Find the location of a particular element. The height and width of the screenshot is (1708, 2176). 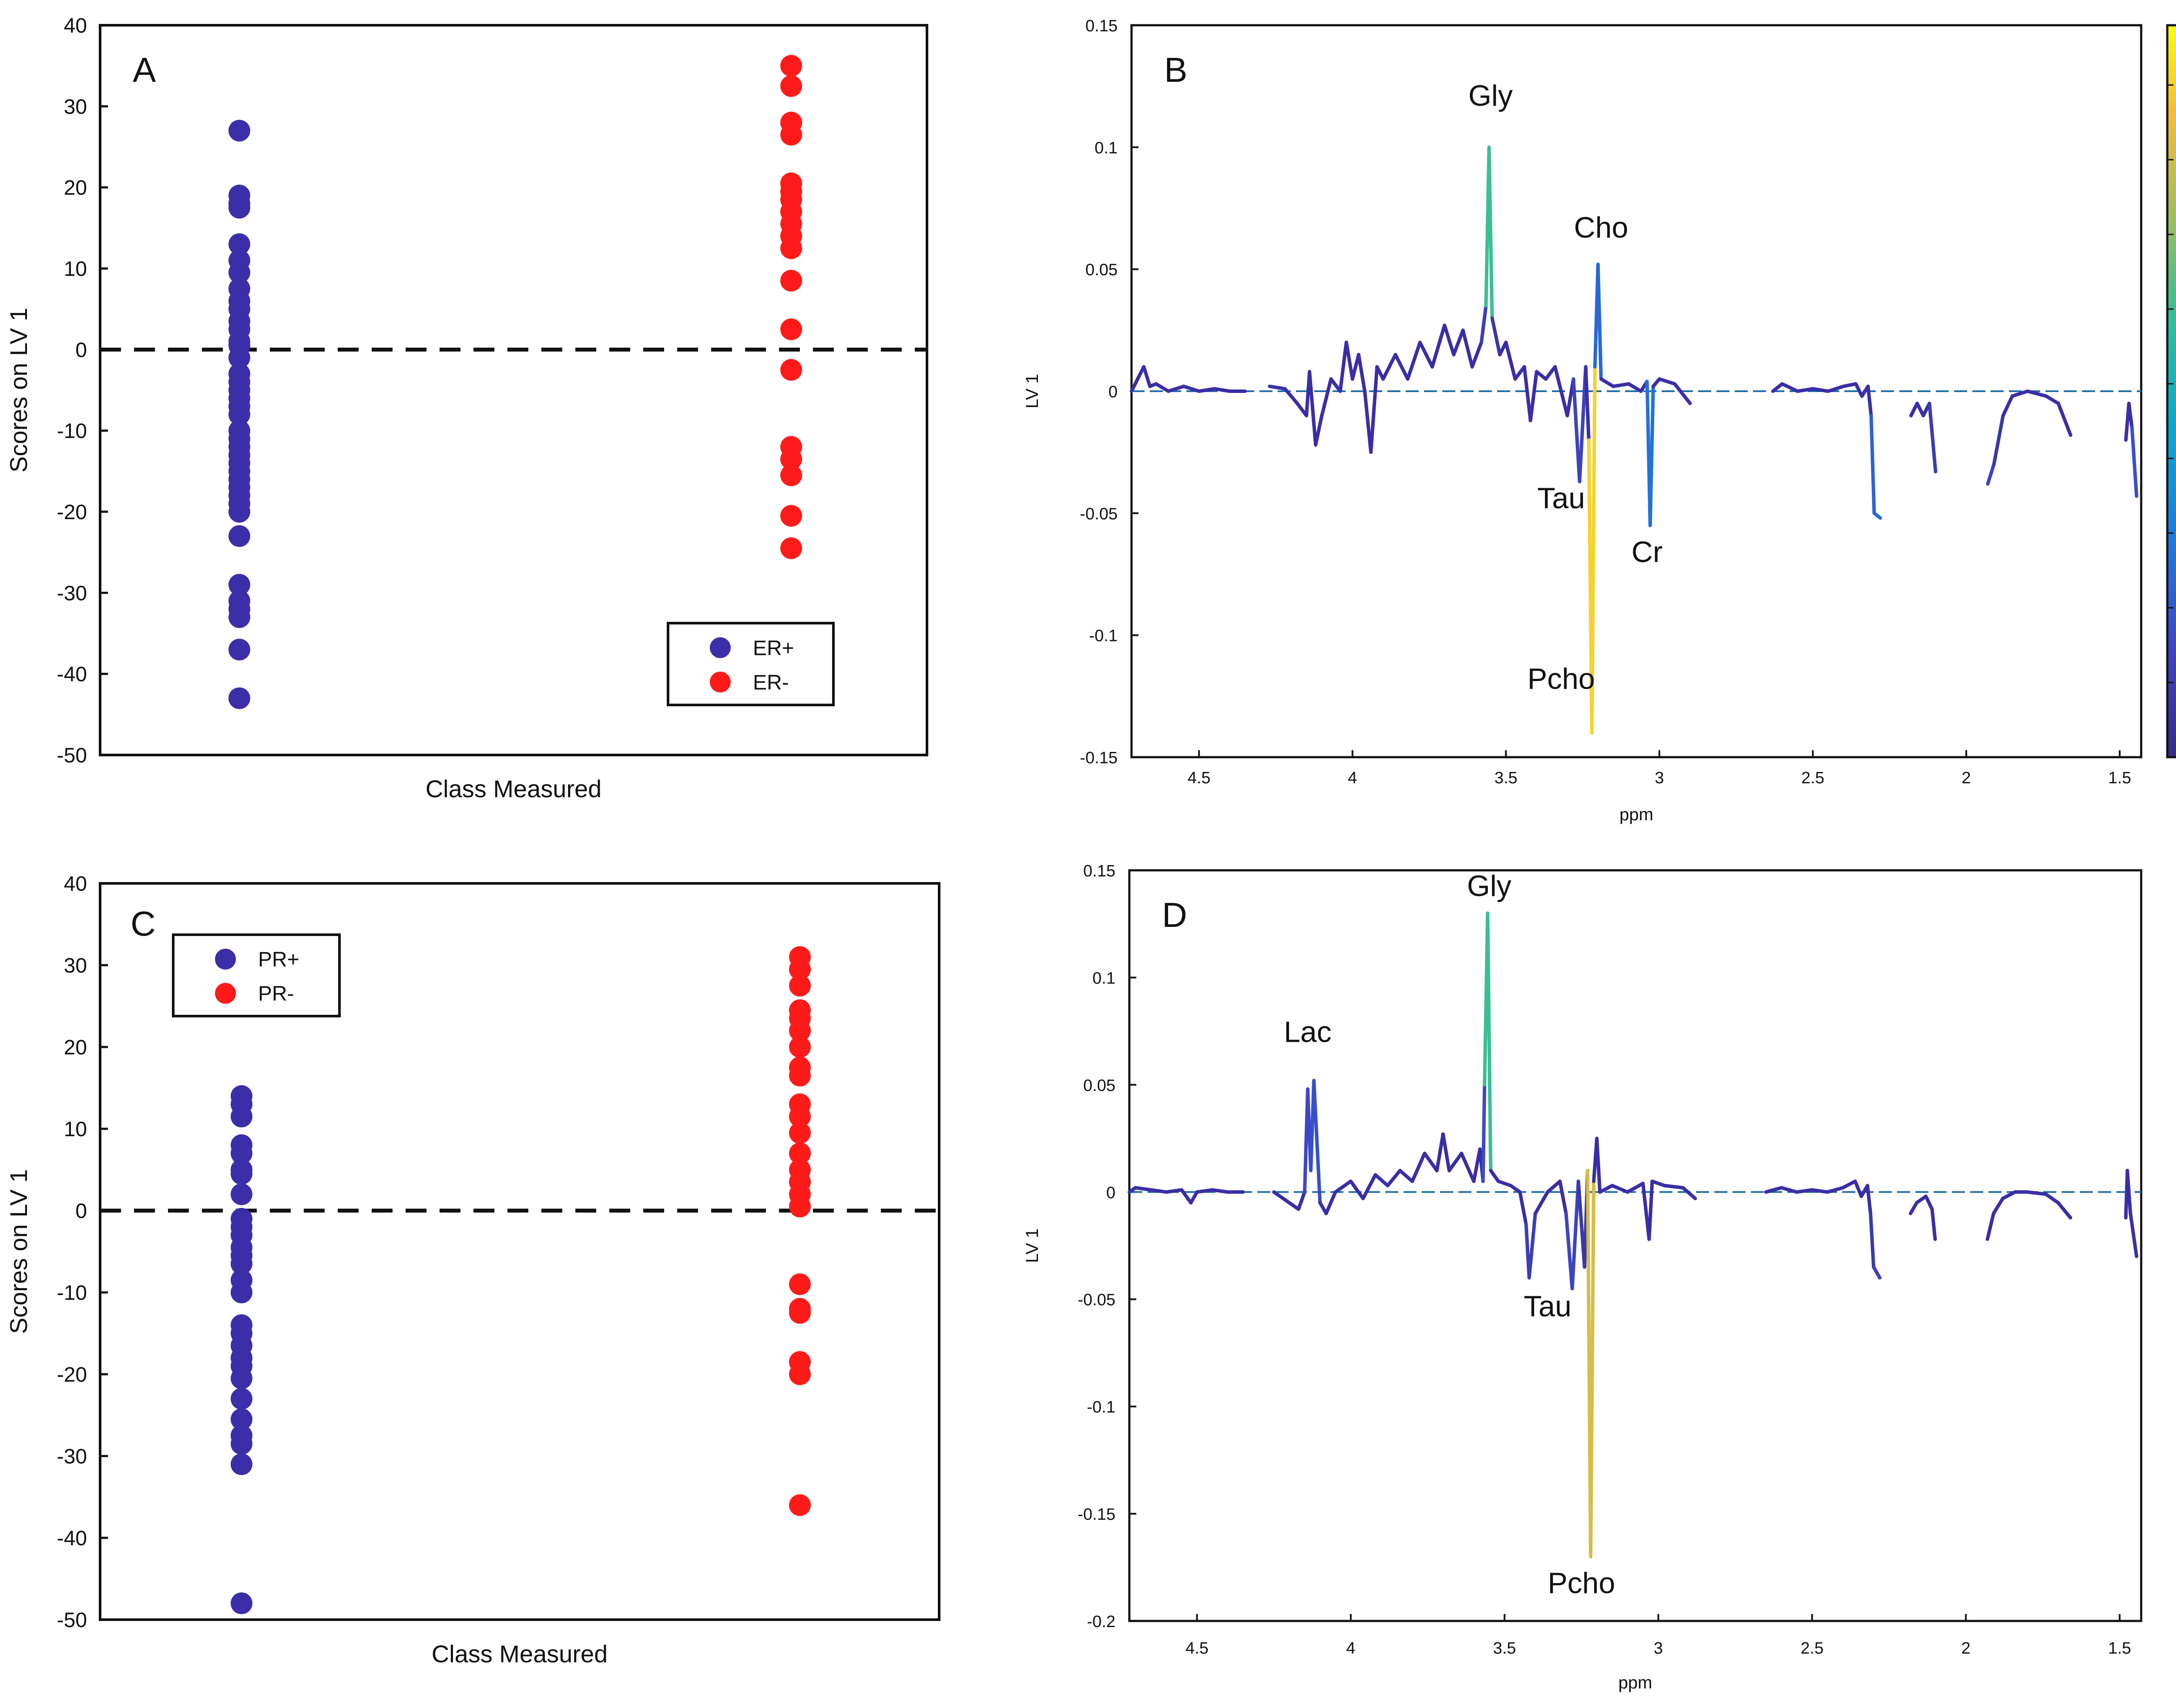

x-tick-label: 4.5 is located at coordinates (1197, 1649).